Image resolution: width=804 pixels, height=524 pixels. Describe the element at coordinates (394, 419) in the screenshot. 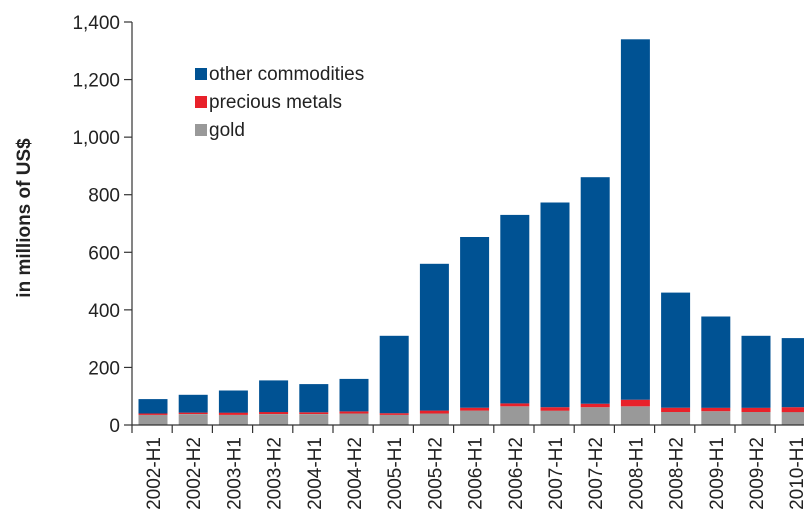

I see `bar-gold-2005-H1` at that location.